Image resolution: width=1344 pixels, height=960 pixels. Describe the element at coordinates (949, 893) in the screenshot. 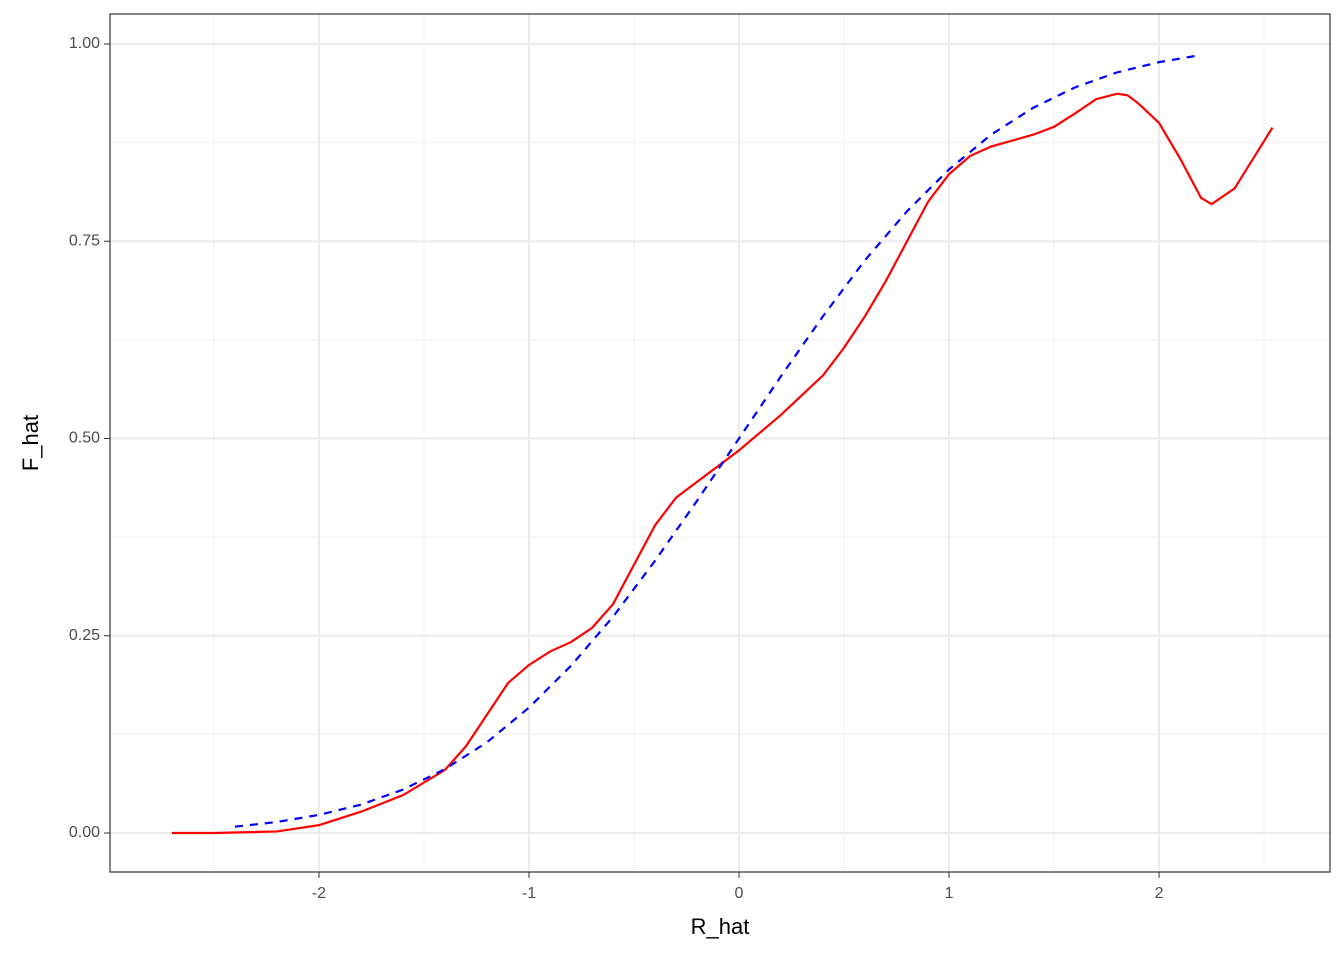

I see `x-tick-label: 1` at that location.